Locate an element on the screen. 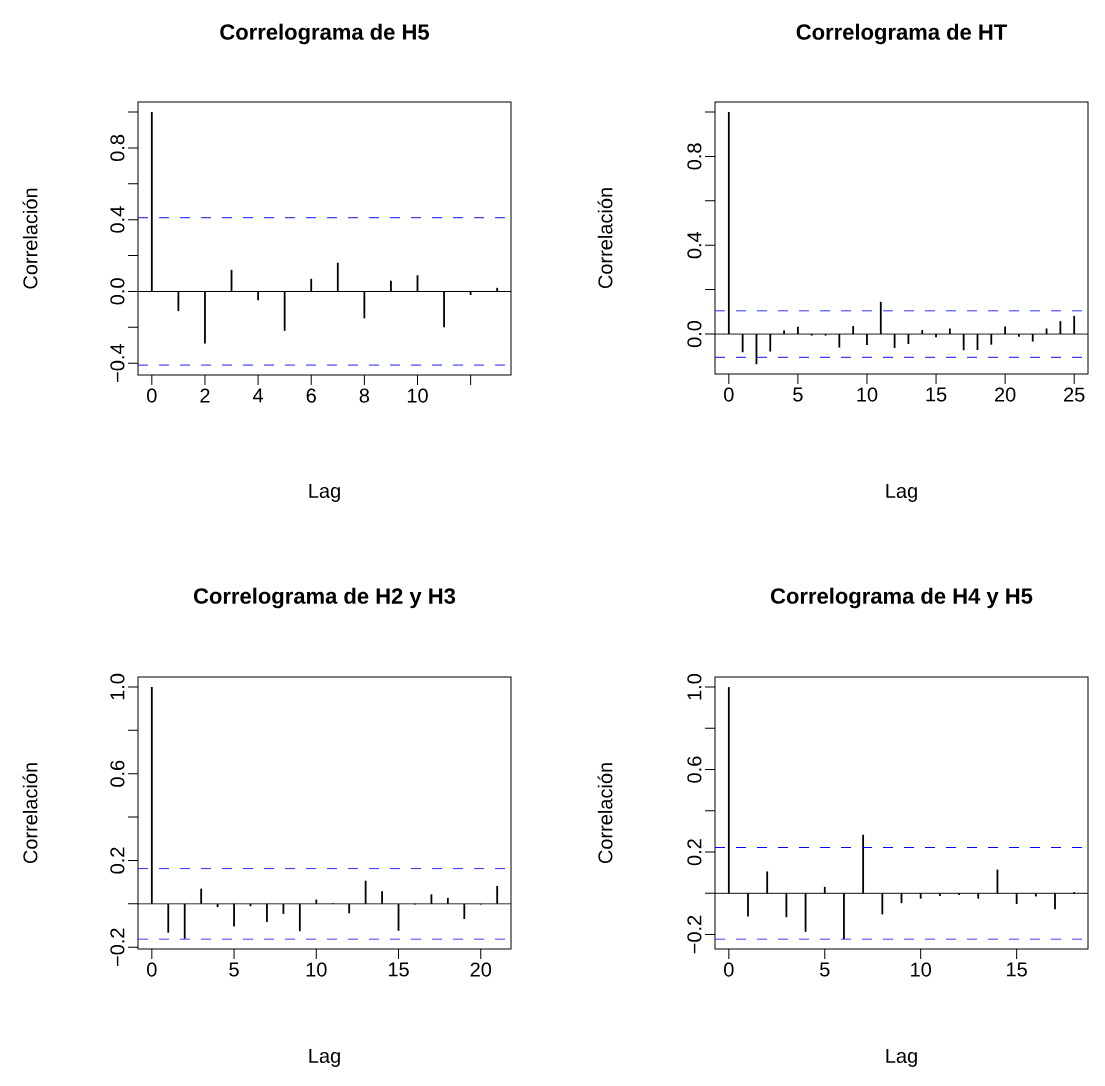  chart-title: Correlograma de H5 is located at coordinates (324, 34).